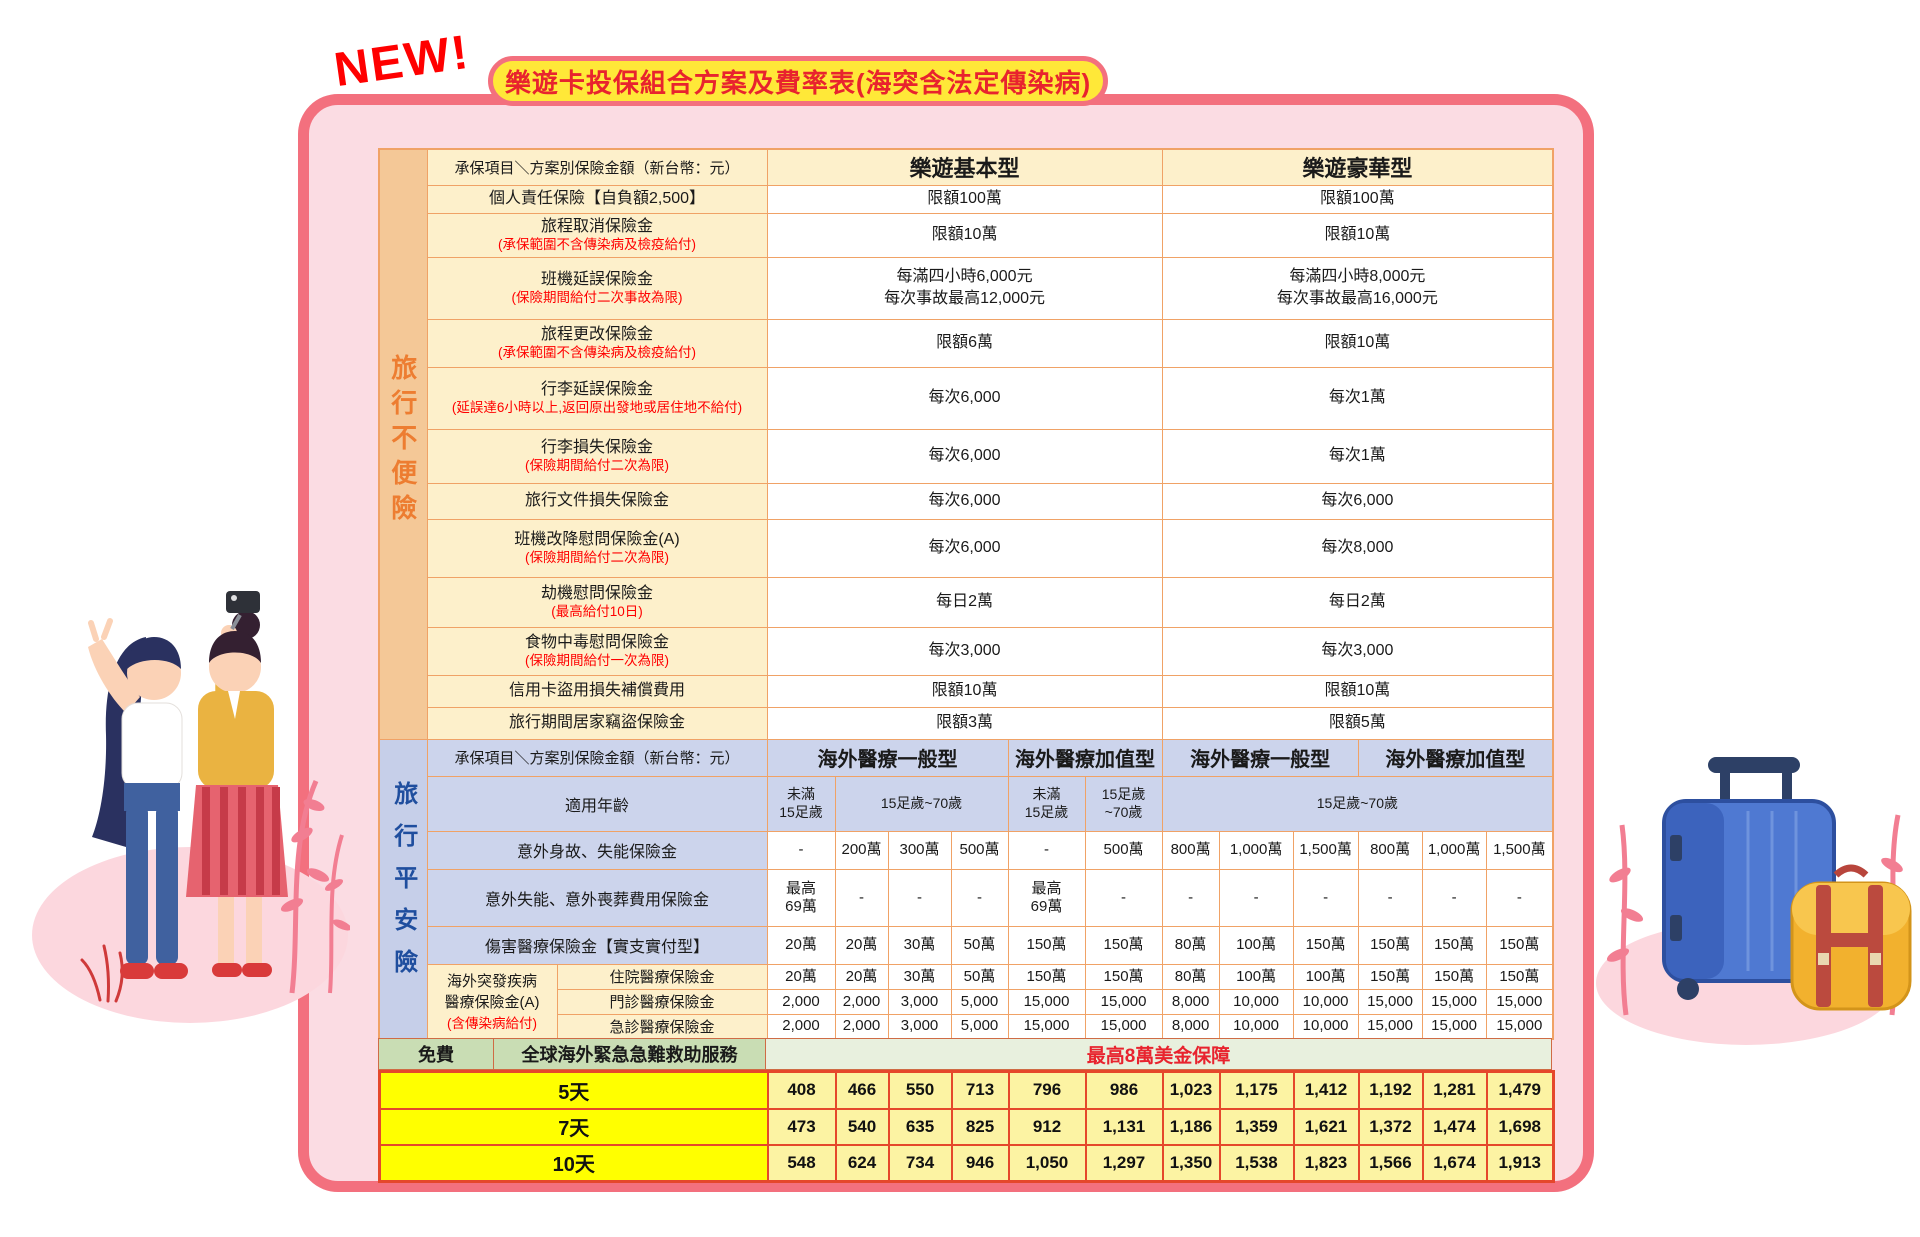 This screenshot has width=1920, height=1237. Describe the element at coordinates (964, 199) in the screenshot. I see `cell-value: 限額100萬` at that location.